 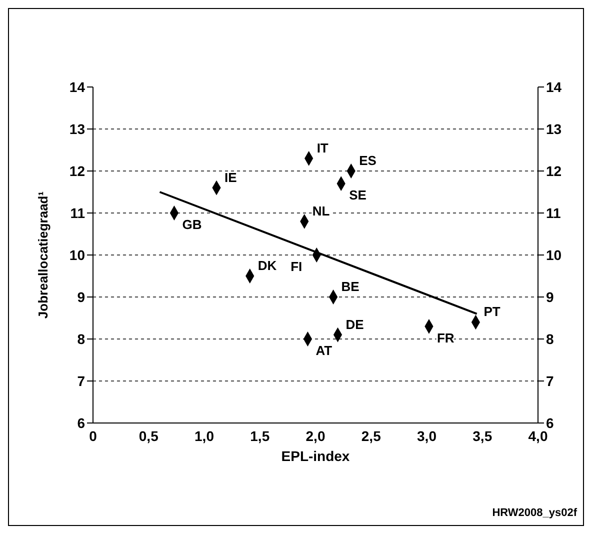 What do you see at coordinates (81, 422) in the screenshot?
I see `y-tick-label: 6` at bounding box center [81, 422].